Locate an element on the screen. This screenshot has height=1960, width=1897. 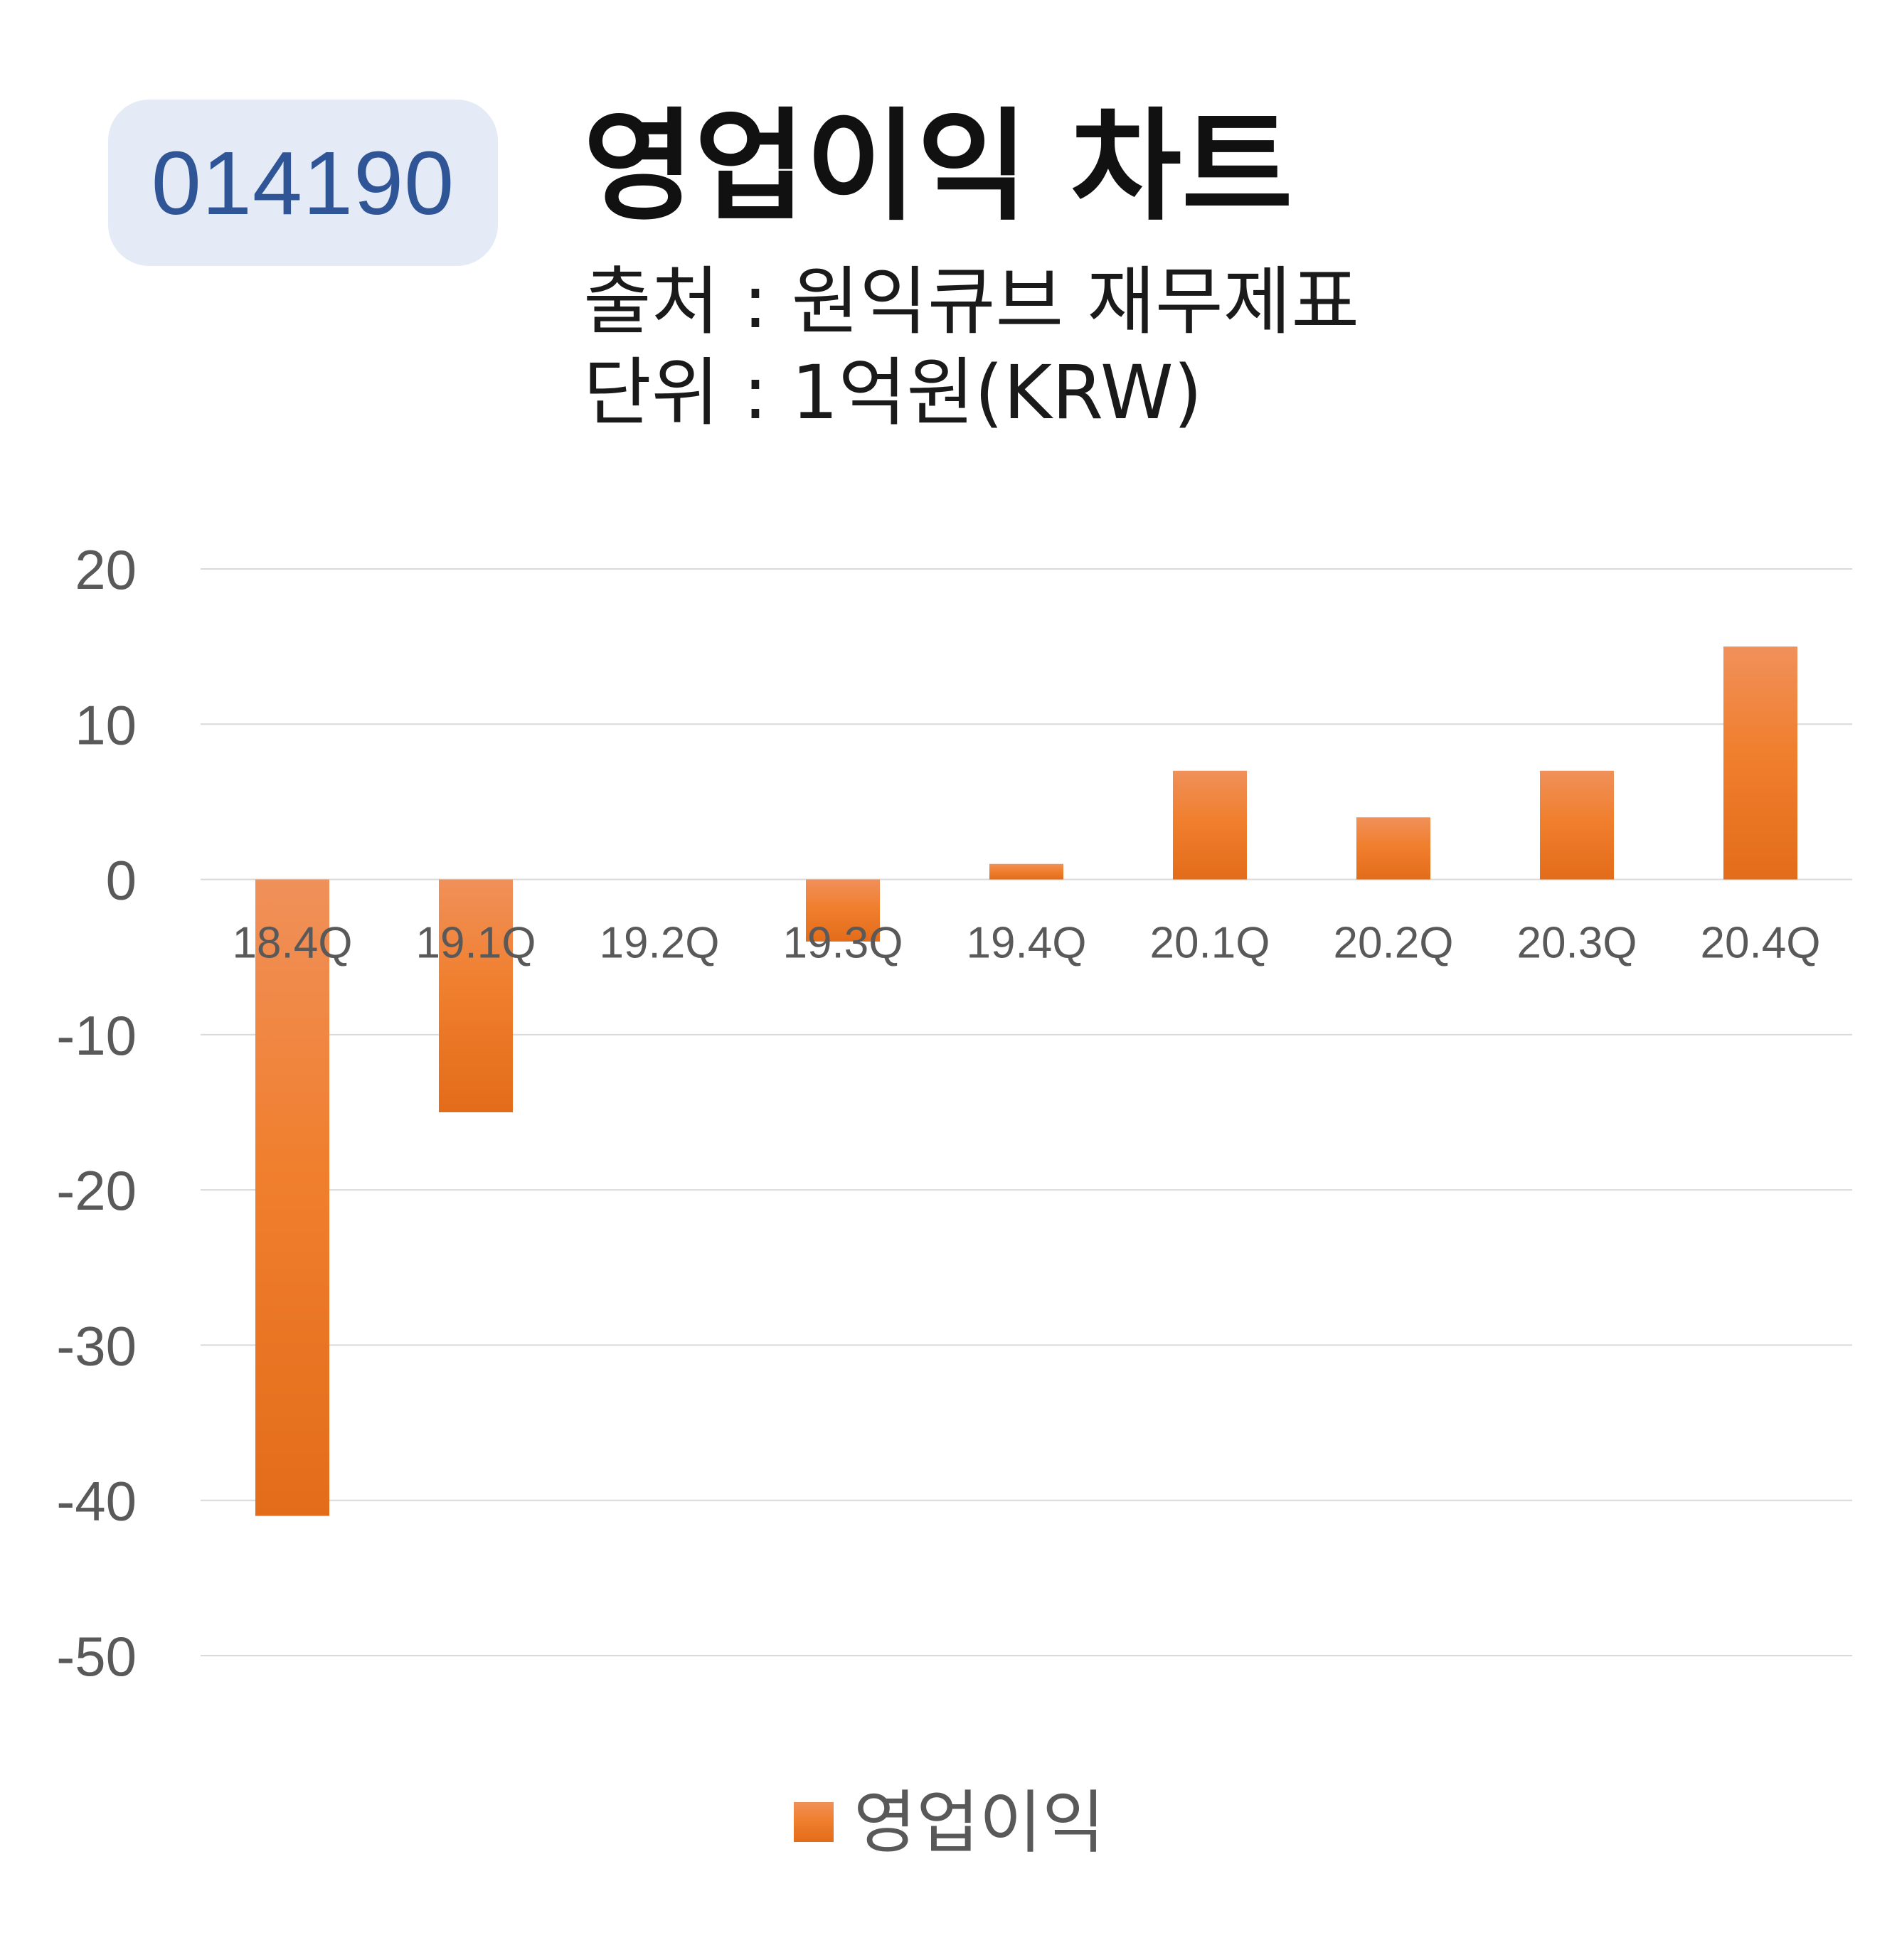
y-tick-label: -30 is located at coordinates (97, 1345).